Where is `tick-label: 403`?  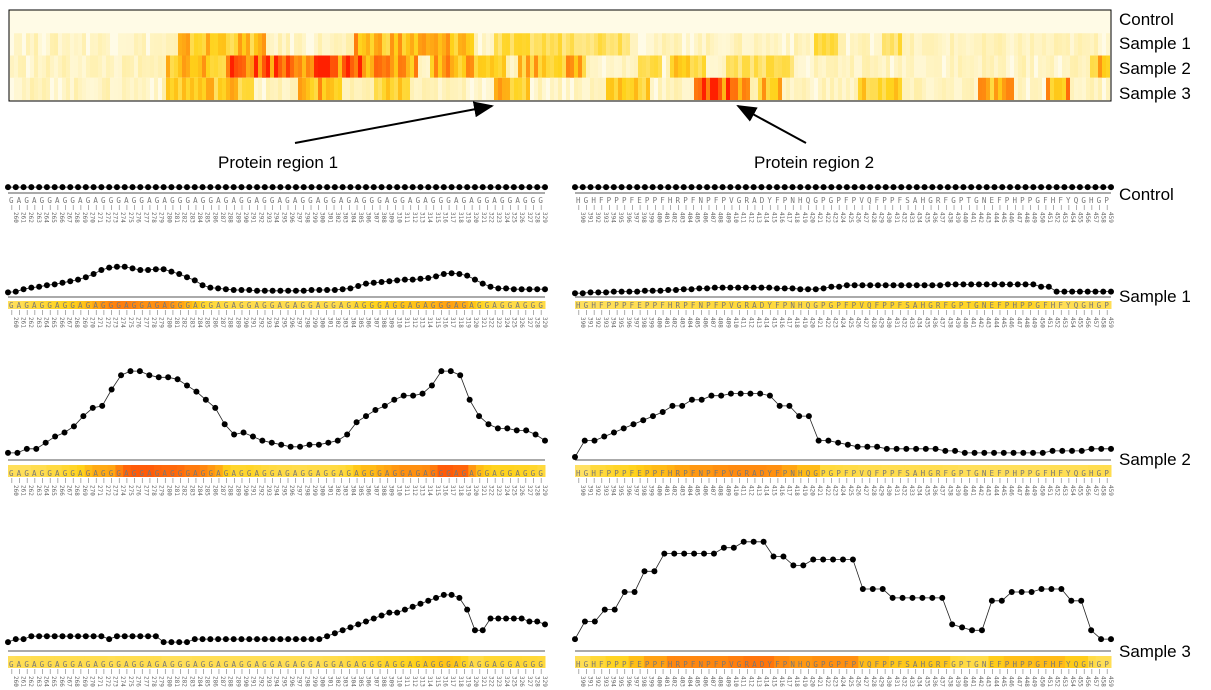 tick-label: 403 is located at coordinates (681, 681).